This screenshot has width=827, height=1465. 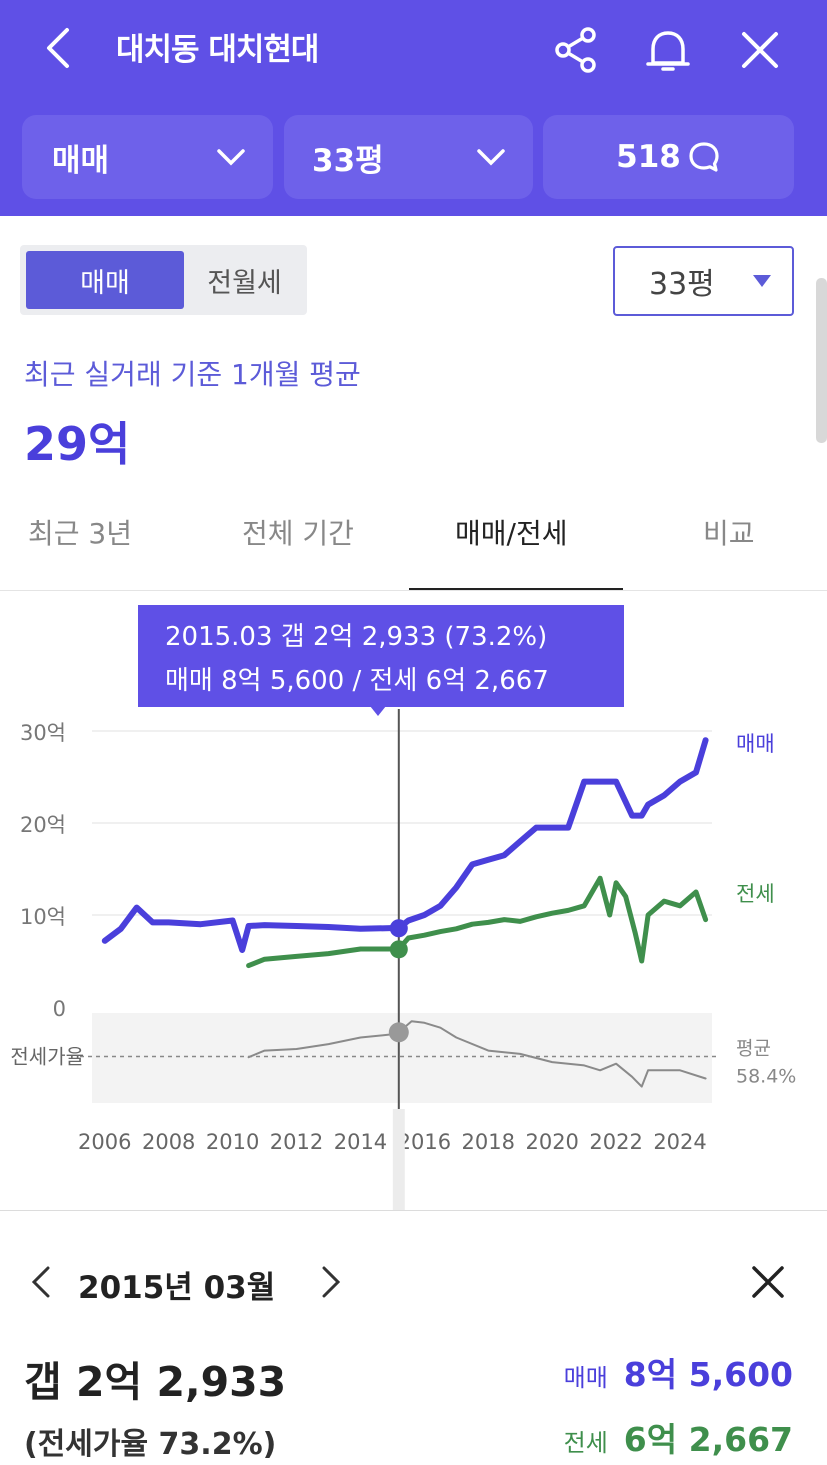 What do you see at coordinates (47, 1057) in the screenshot?
I see `ratio-axis-label: 전세가율` at bounding box center [47, 1057].